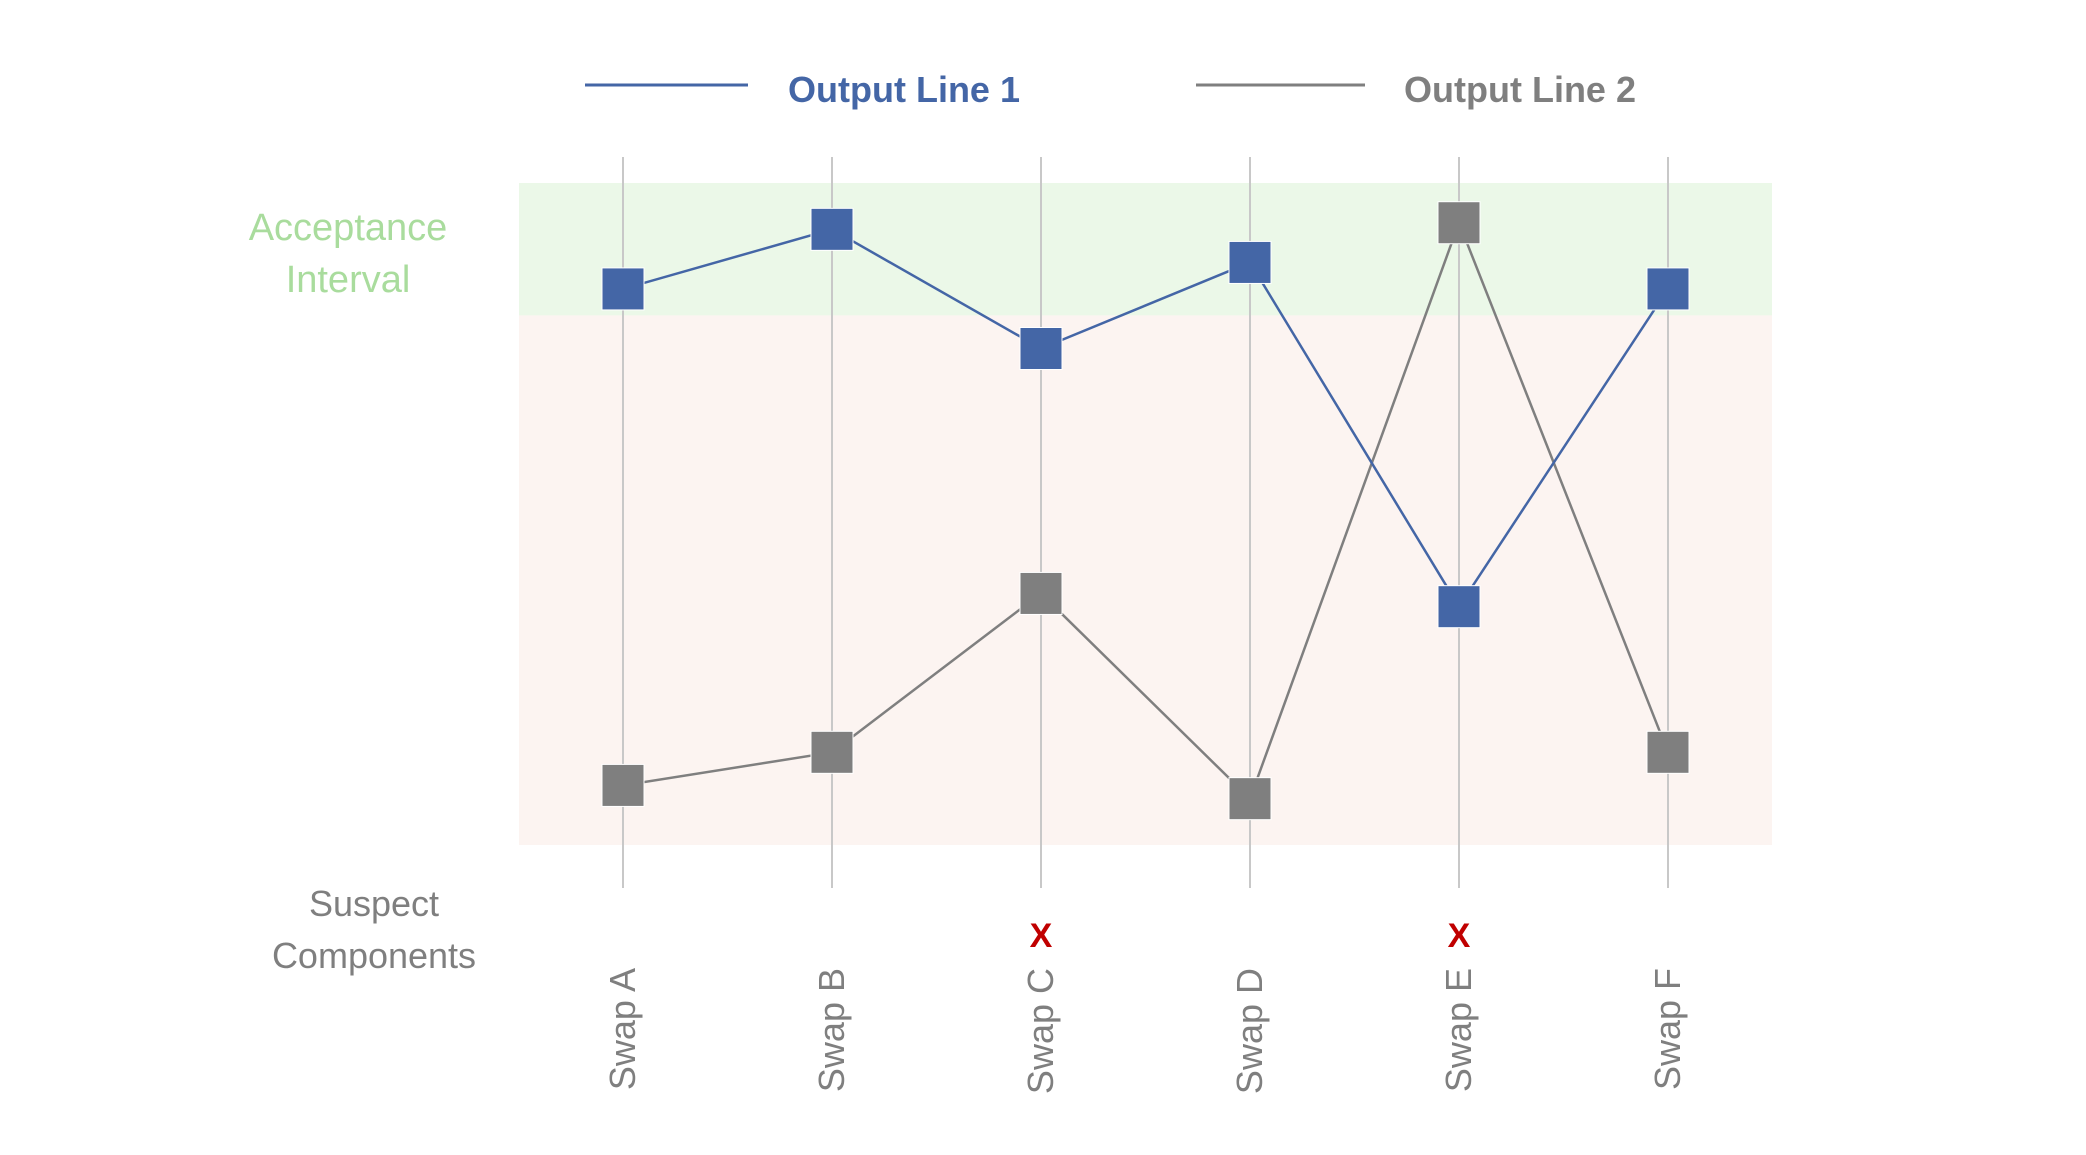  I want to click on failure-mark-swap-e: X, so click(1459, 936).